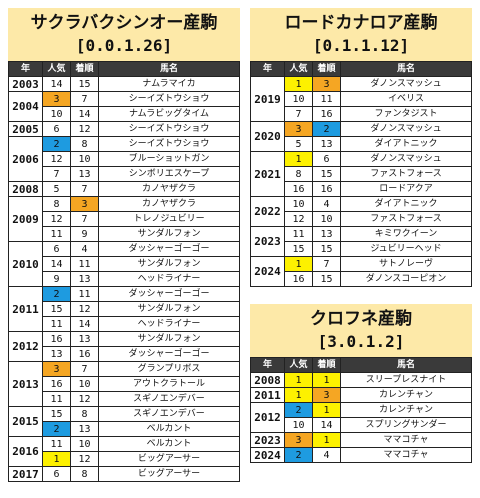 The image size is (480, 498). I want to click on horse-name-cell: ファンタジスト, so click(406, 114).